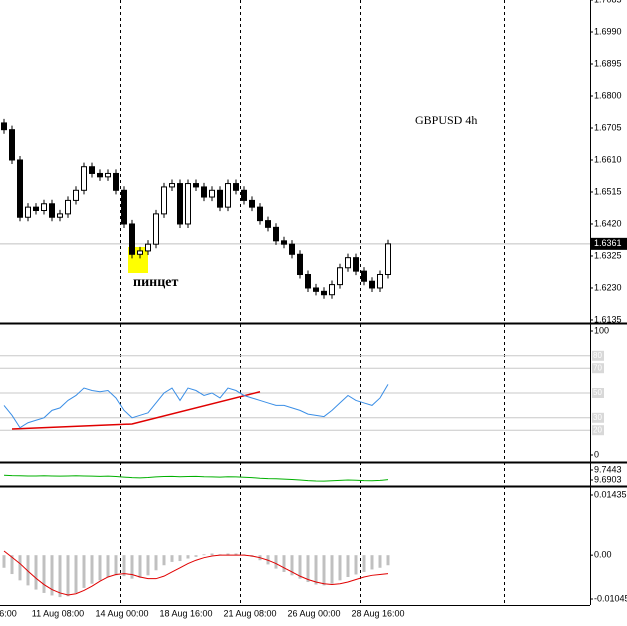 Image resolution: width=627 pixels, height=626 pixels. What do you see at coordinates (608, 255) in the screenshot?
I see `y-tick-label: 1.6325` at bounding box center [608, 255].